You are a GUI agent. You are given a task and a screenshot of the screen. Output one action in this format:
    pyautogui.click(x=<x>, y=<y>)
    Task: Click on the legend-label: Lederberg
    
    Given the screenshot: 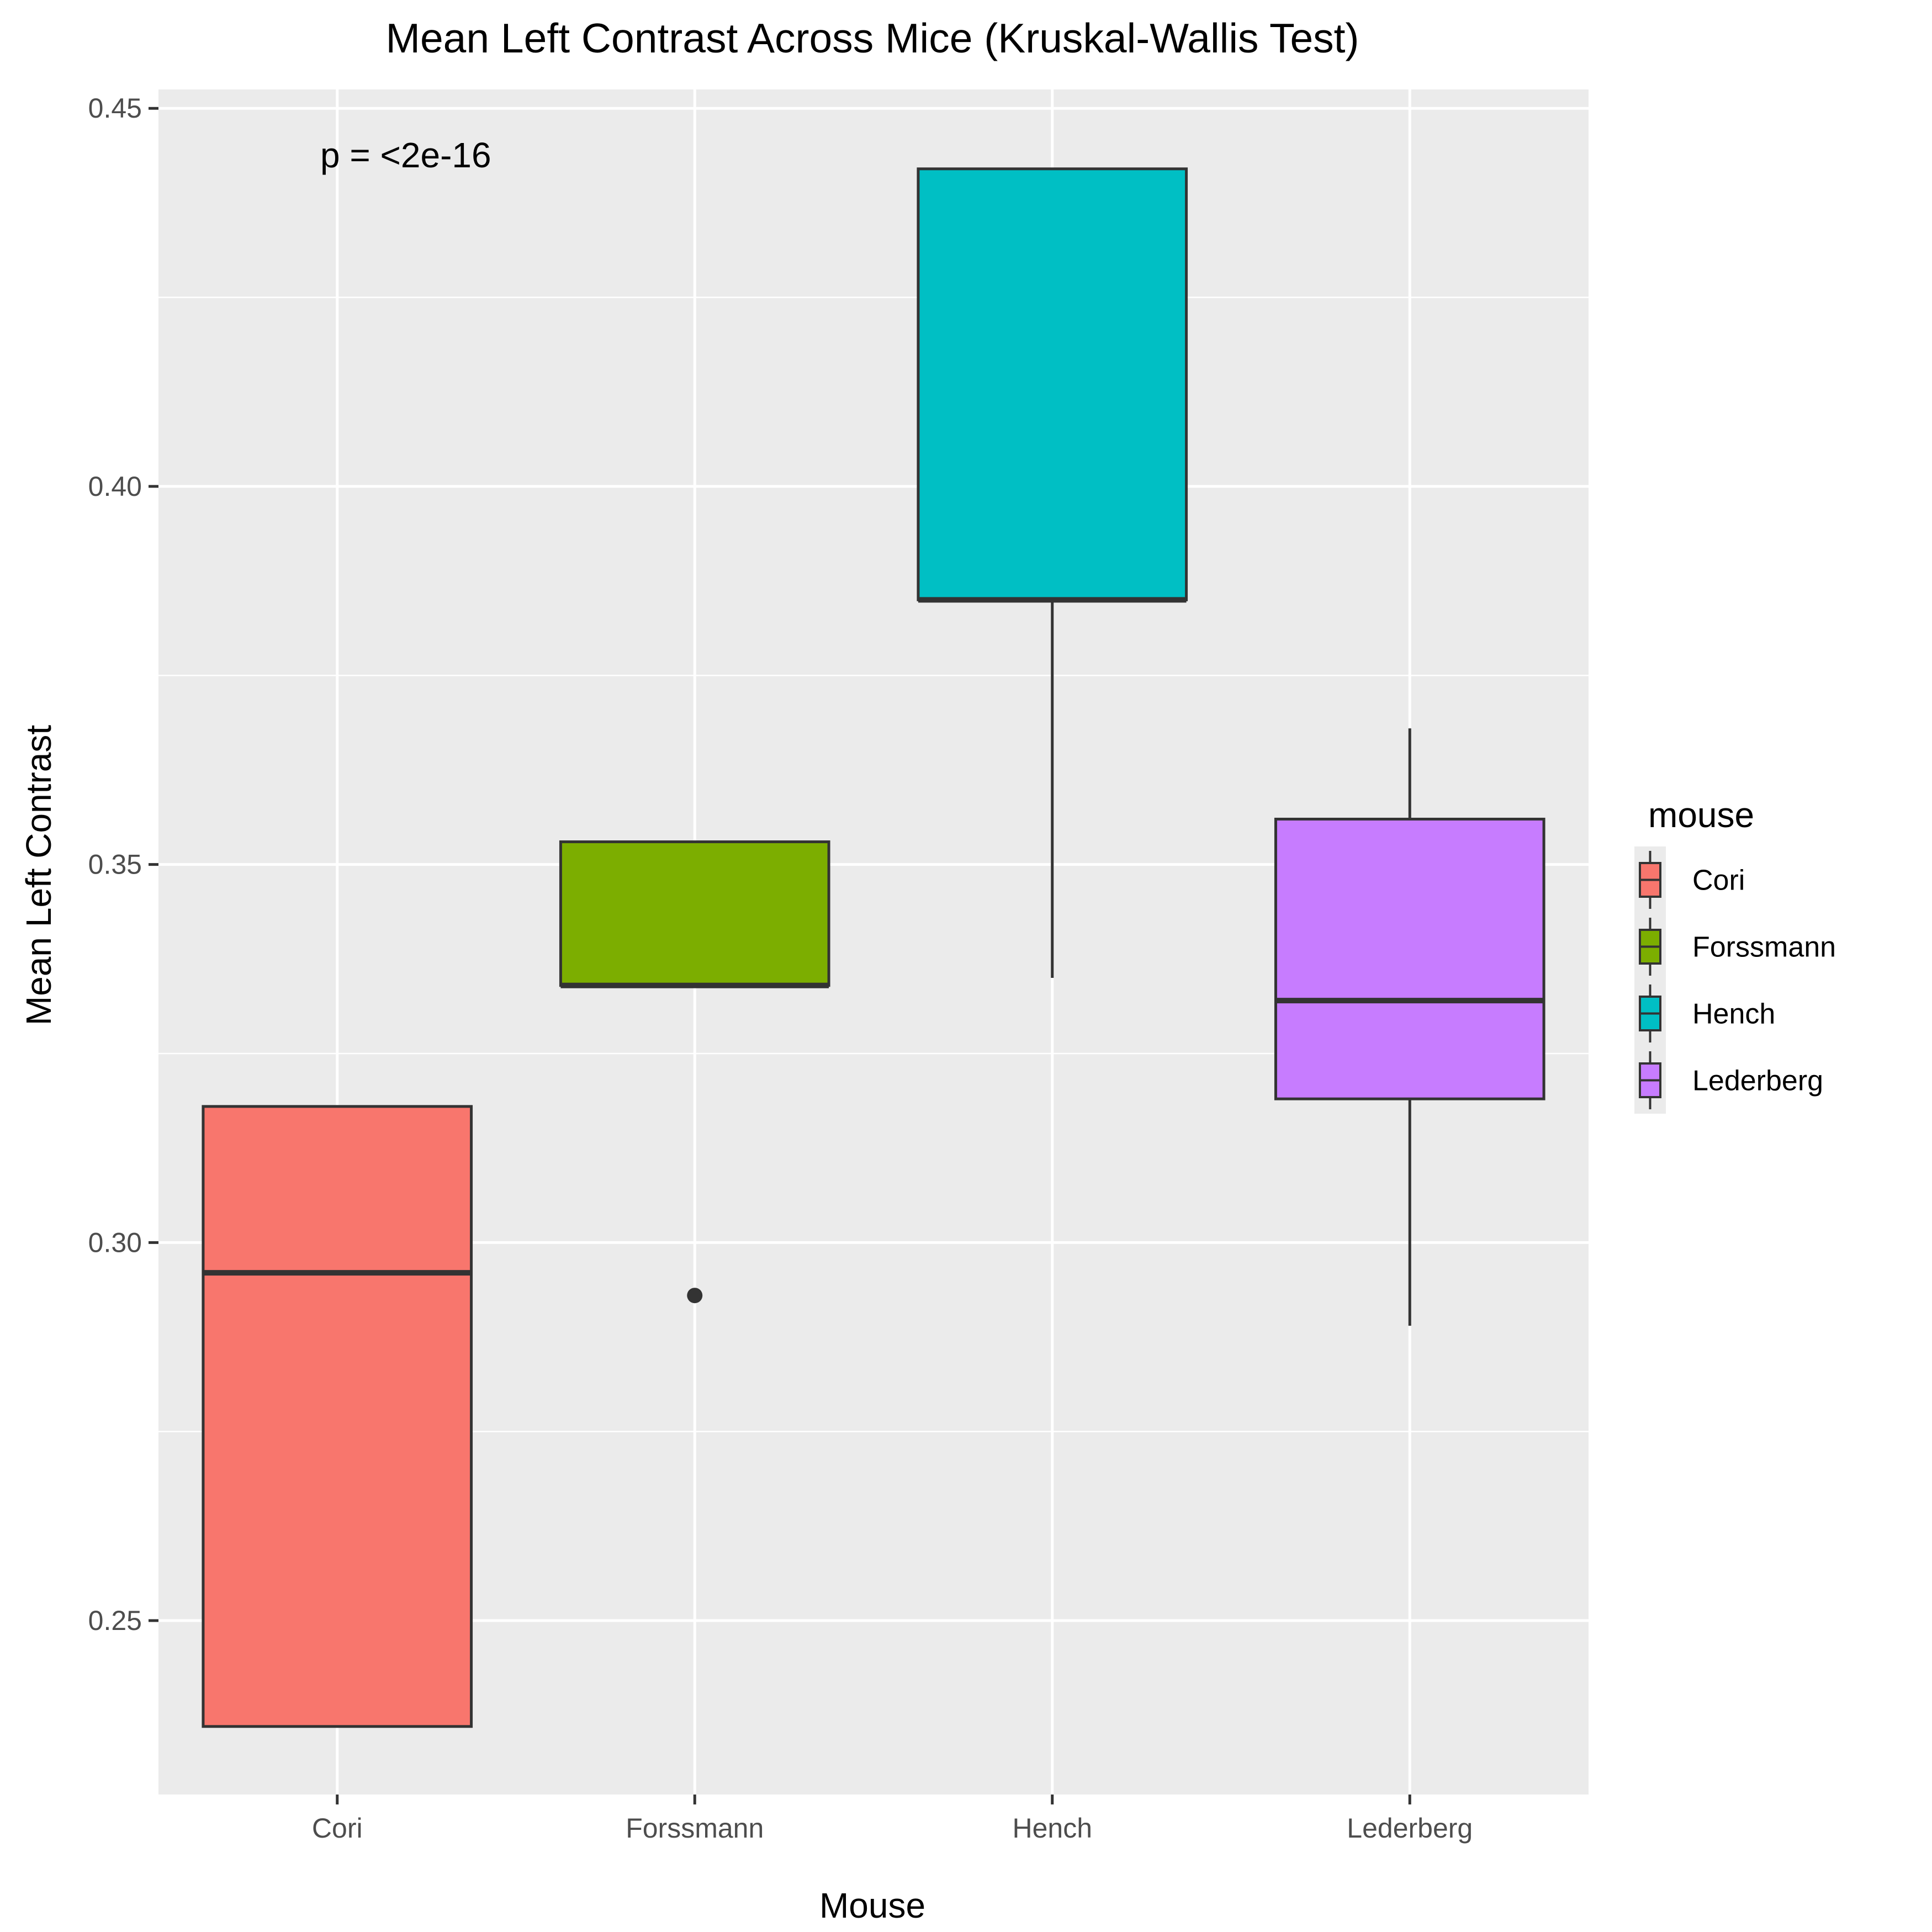 What is the action you would take?
    pyautogui.click(x=1757, y=1081)
    